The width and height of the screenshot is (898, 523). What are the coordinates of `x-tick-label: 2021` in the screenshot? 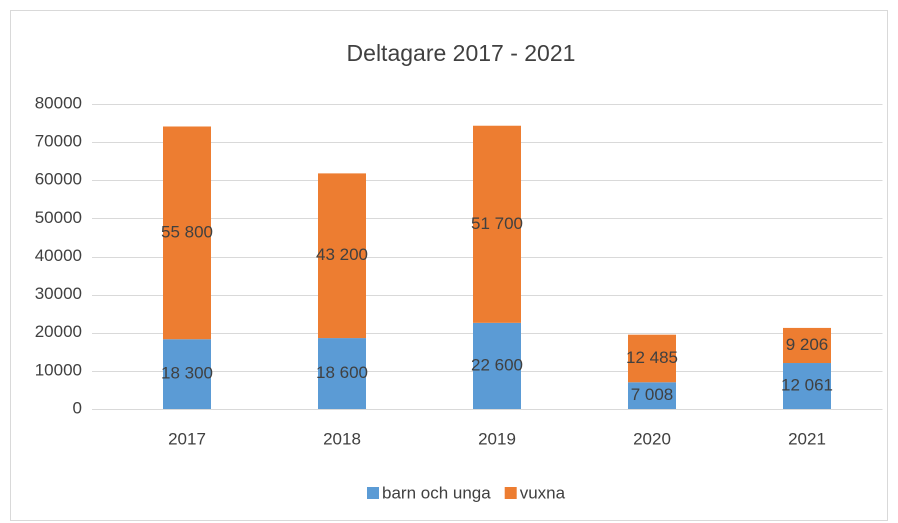 It's located at (807, 438).